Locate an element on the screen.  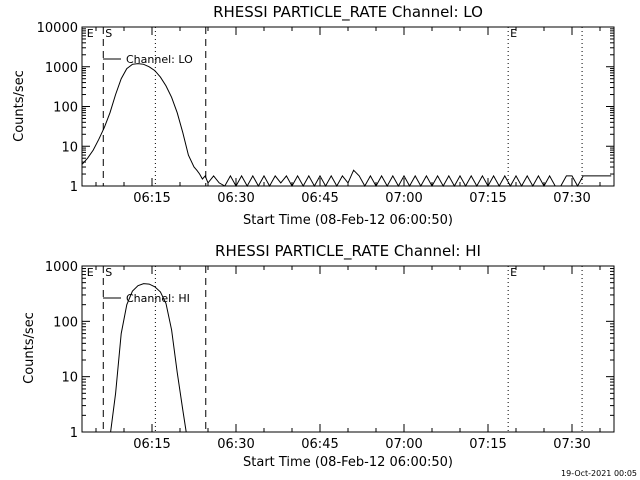
x-axis-label-lo: Start Time (08-Feb-12 06:00:50) is located at coordinates (348, 220).